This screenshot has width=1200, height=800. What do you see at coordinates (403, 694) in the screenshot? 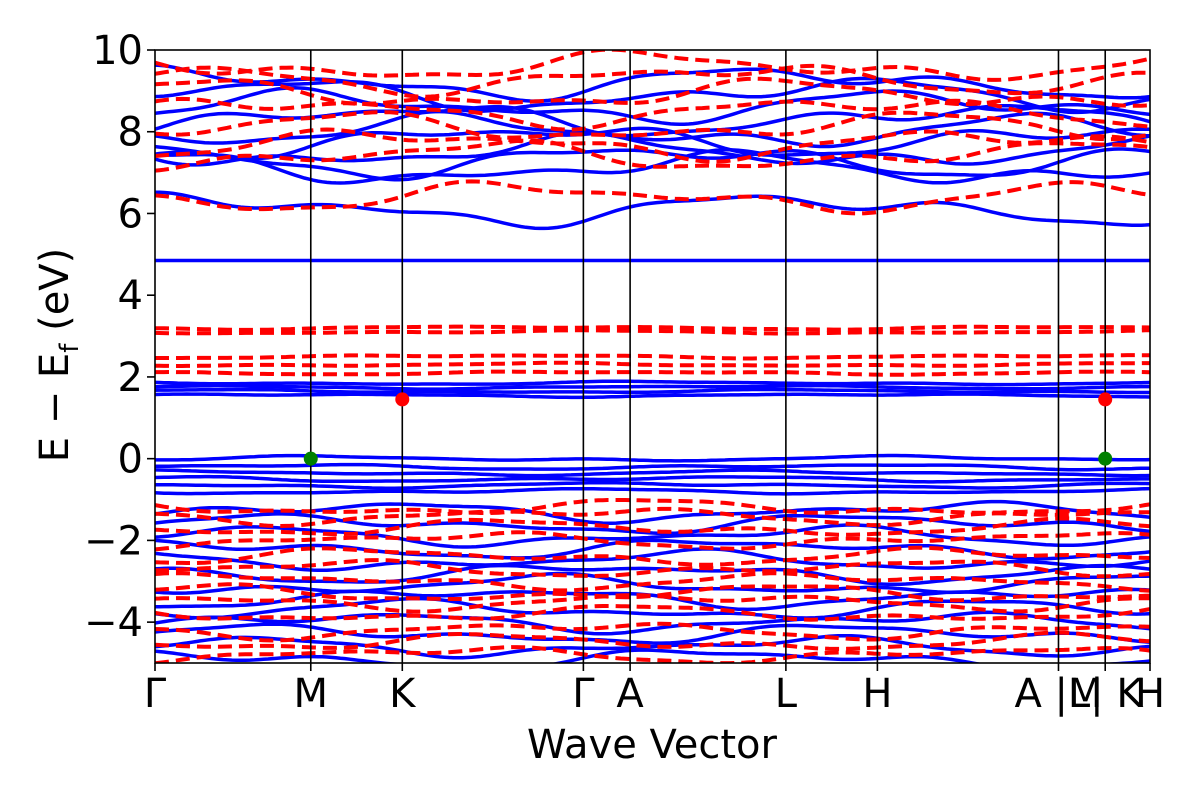
I see `x-tick-label: K` at bounding box center [403, 694].